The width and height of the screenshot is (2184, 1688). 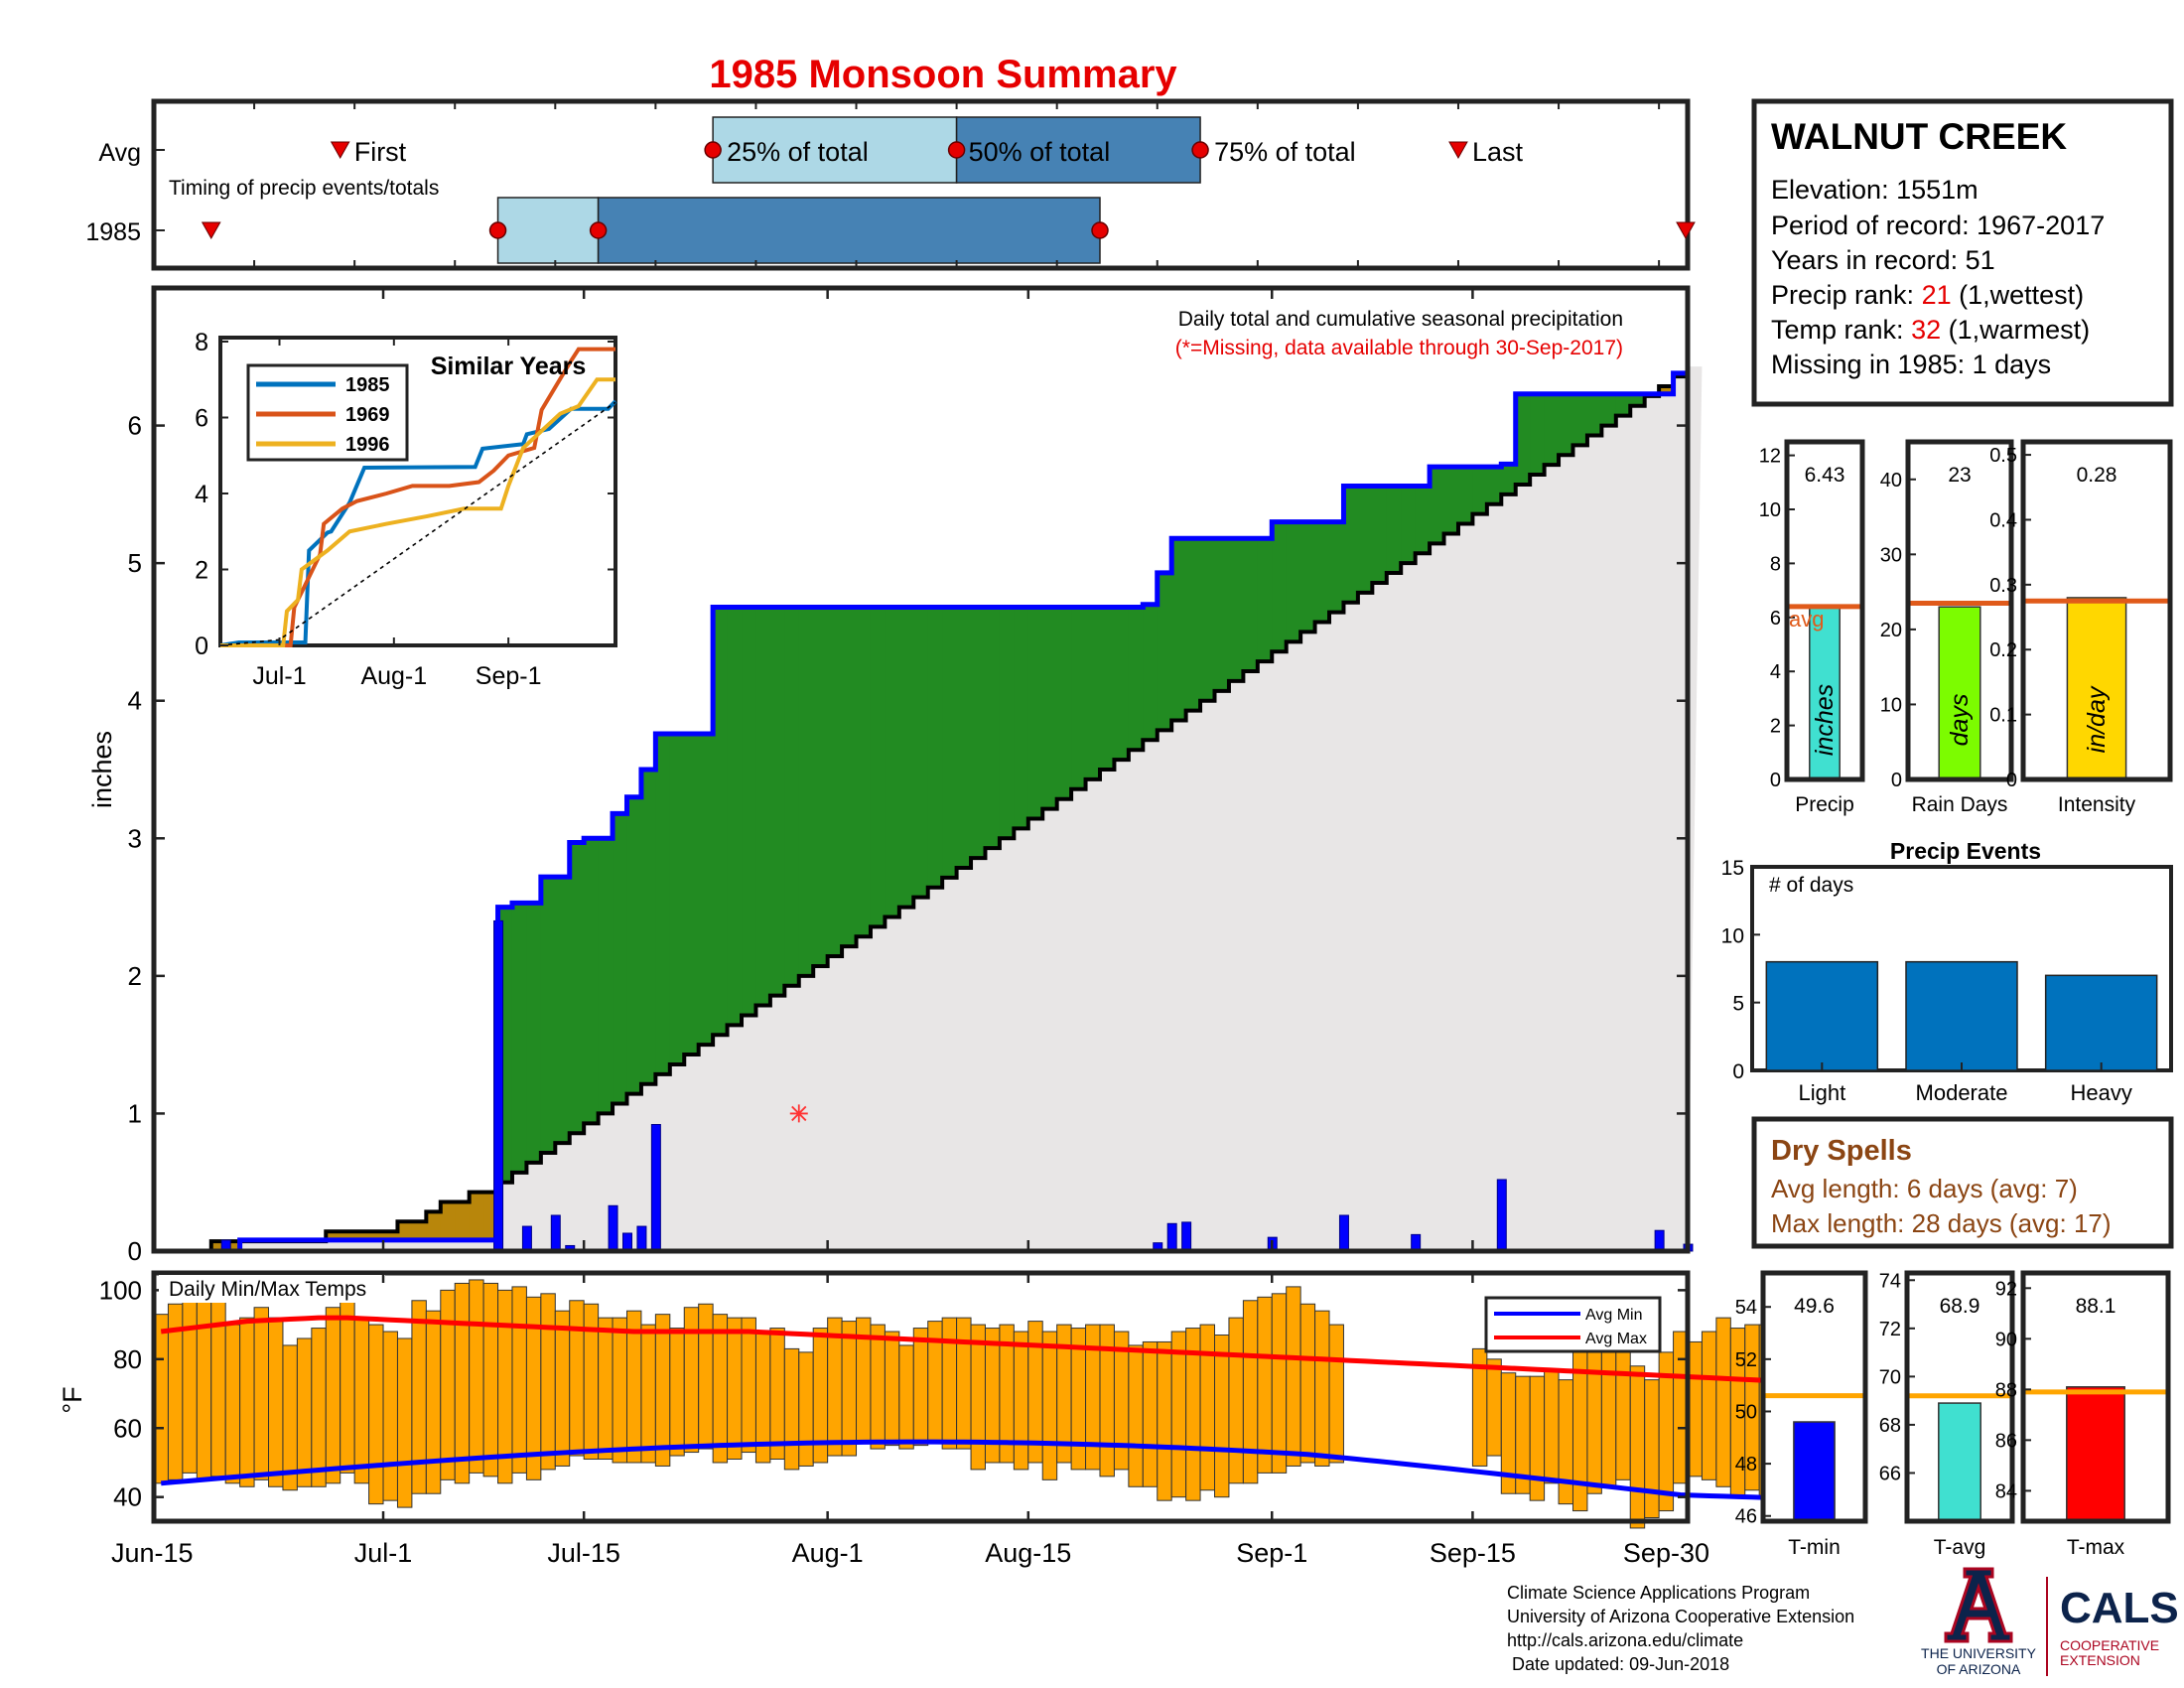 What do you see at coordinates (1891, 630) in the screenshot?
I see `rain_days-y-tick-label: 20` at bounding box center [1891, 630].